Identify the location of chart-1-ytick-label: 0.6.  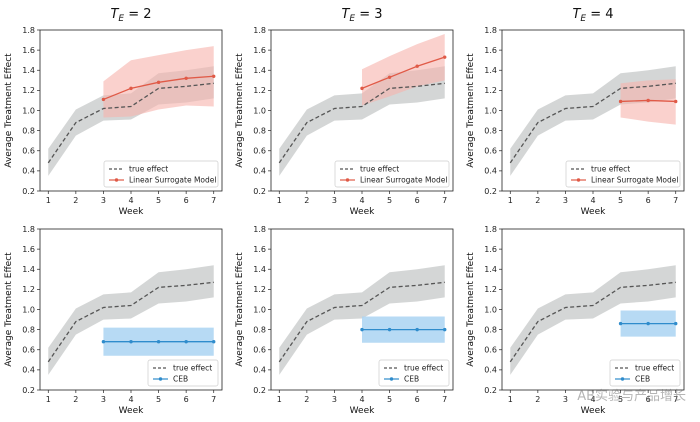
(28, 151).